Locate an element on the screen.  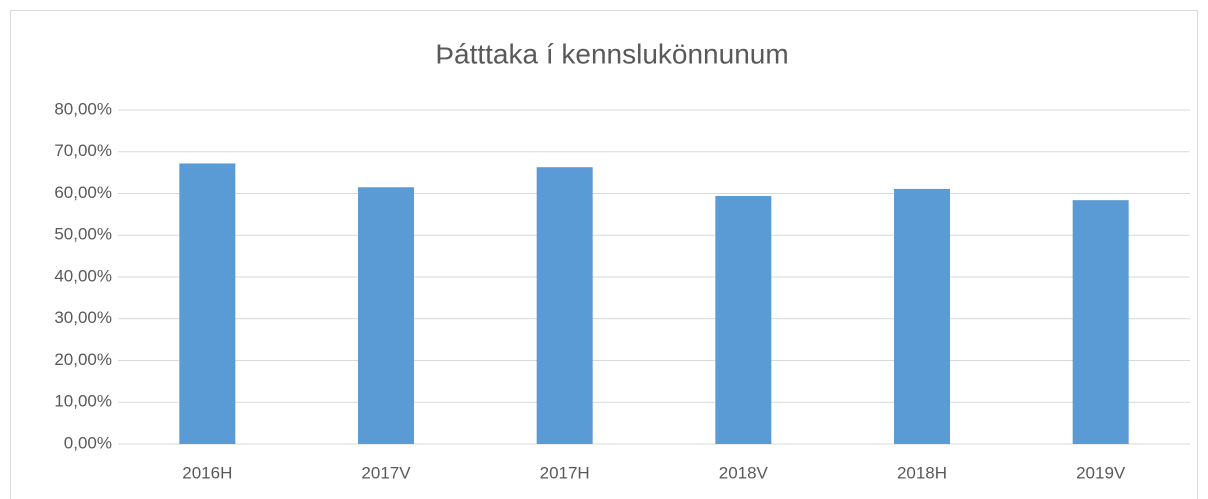
x-tick-label: 2019V is located at coordinates (1101, 472).